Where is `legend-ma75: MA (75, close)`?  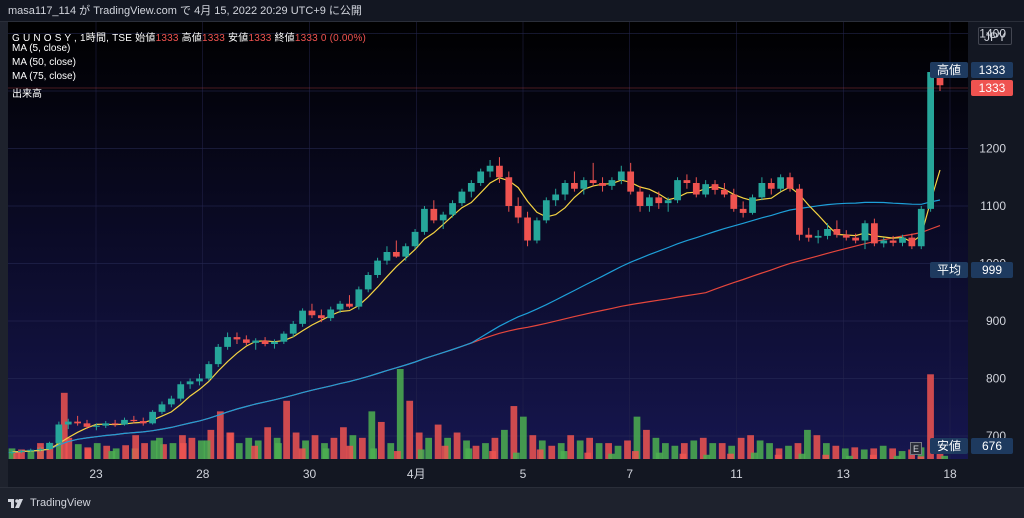
legend-ma75: MA (75, close) is located at coordinates (44, 76).